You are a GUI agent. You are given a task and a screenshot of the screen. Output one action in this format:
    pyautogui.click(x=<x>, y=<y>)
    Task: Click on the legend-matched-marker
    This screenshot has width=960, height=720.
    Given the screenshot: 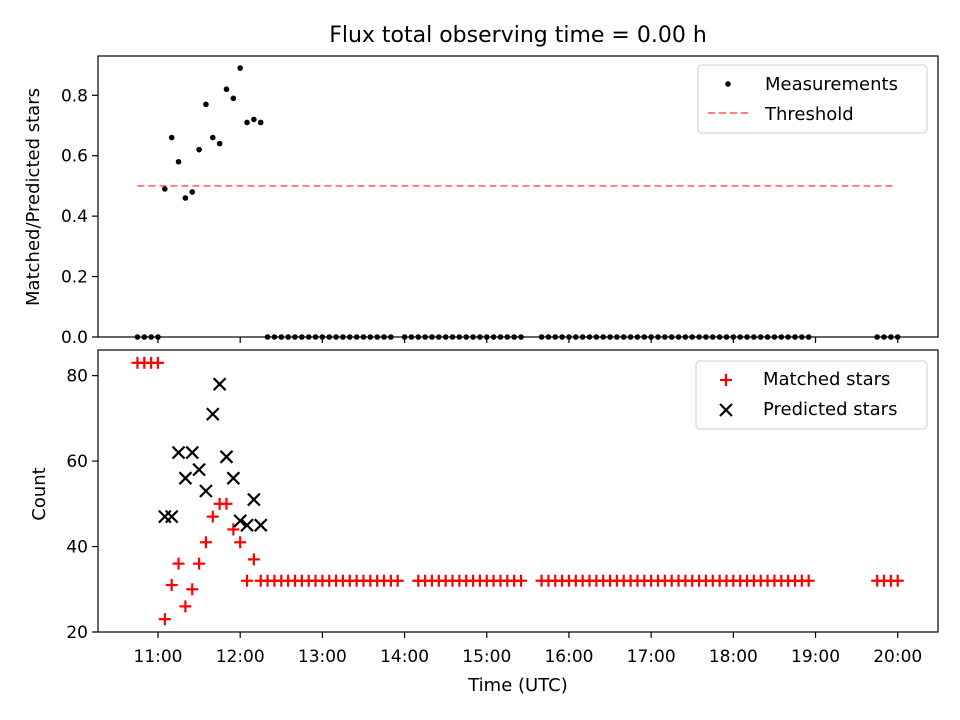 What is the action you would take?
    pyautogui.click(x=726, y=380)
    